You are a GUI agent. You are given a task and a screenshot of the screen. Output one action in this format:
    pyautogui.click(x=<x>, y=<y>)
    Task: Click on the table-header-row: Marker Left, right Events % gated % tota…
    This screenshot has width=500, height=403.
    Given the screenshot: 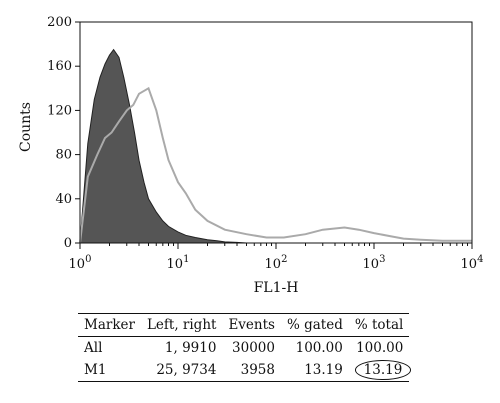 What is the action you would take?
    pyautogui.click(x=244, y=325)
    